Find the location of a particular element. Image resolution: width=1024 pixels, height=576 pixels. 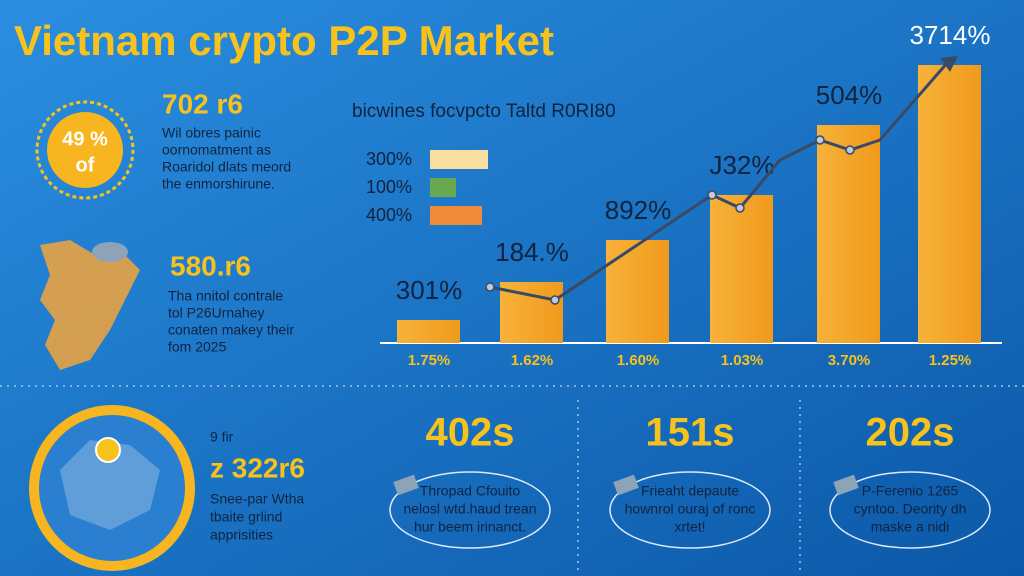

stat-text: Roaridol dlats meord is located at coordinates (226, 167).